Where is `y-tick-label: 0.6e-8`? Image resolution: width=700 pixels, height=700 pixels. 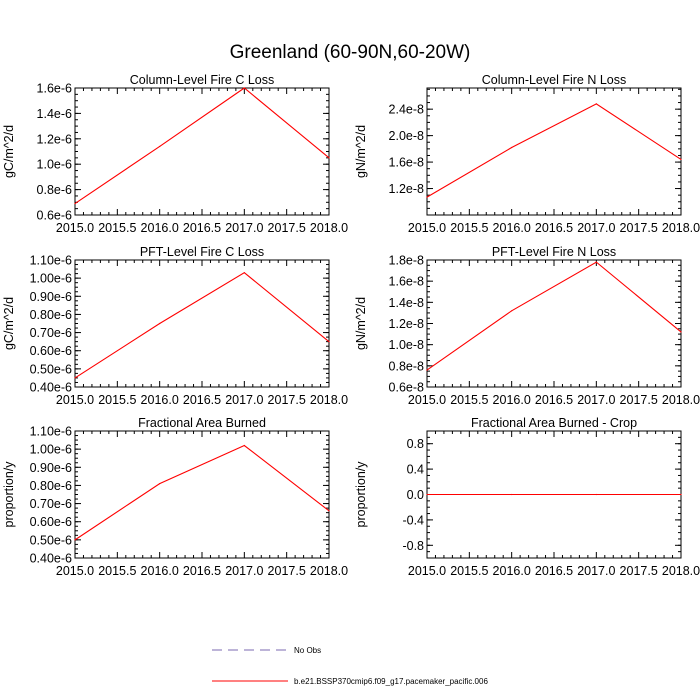 y-tick-label: 0.6e-8 is located at coordinates (406, 388).